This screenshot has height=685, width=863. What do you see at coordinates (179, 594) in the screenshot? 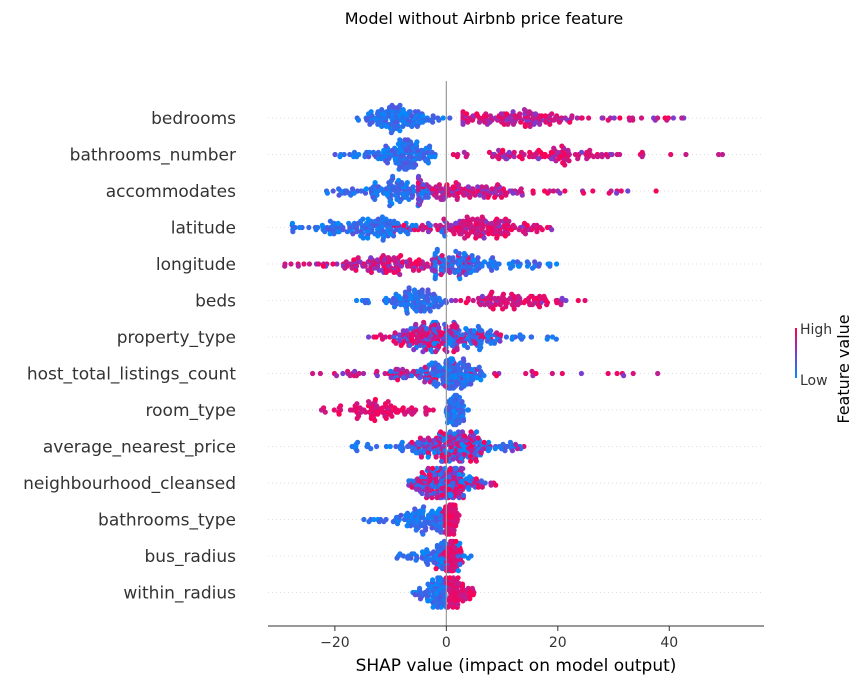
I see `feature-label: within_radius` at bounding box center [179, 594].